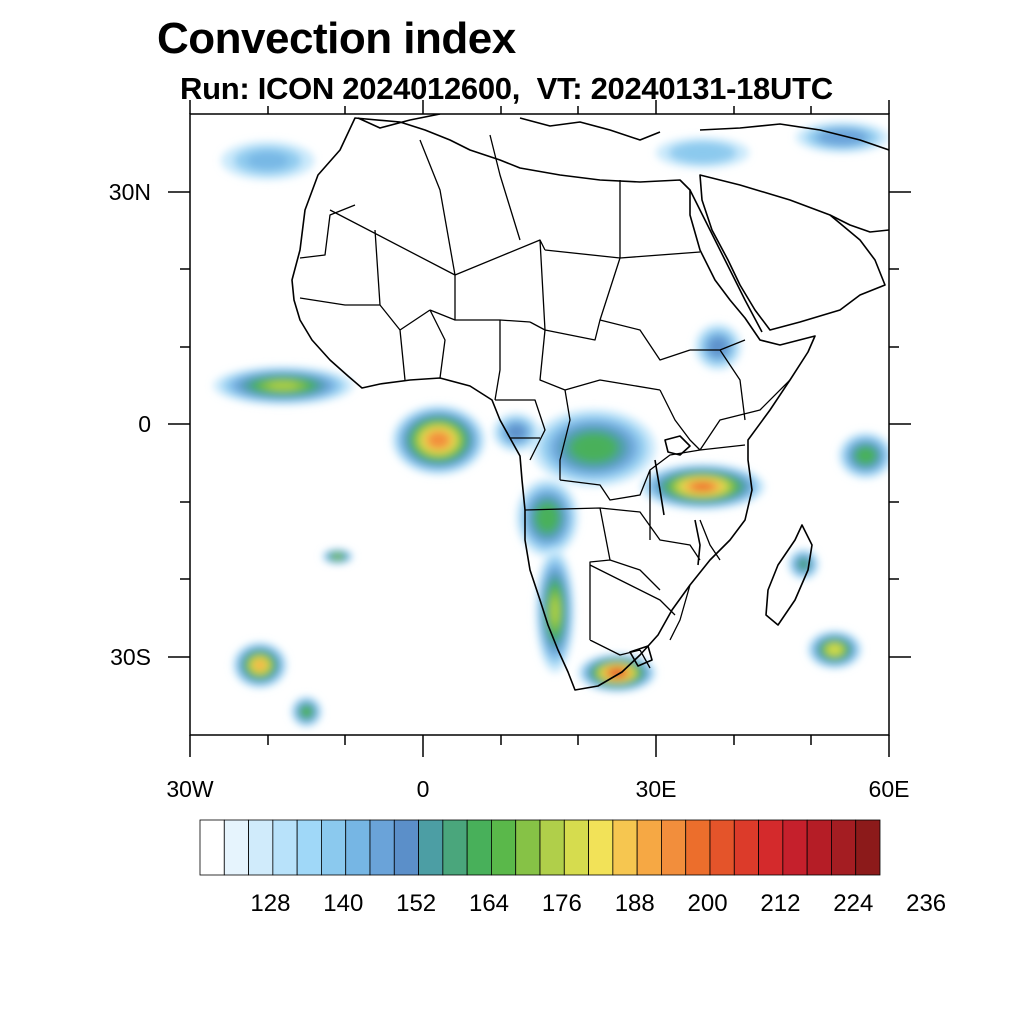 The width and height of the screenshot is (1024, 1024). What do you see at coordinates (423, 789) in the screenshot?
I see `x-tick-label: 0` at bounding box center [423, 789].